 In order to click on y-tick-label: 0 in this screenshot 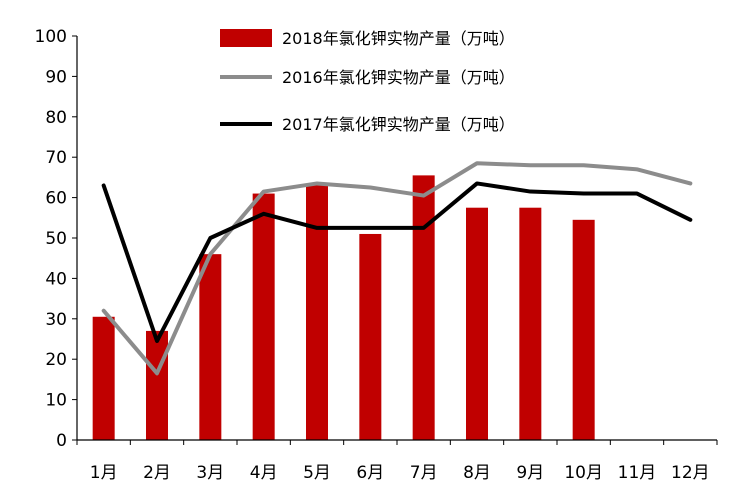, I will do `click(61, 441)`.